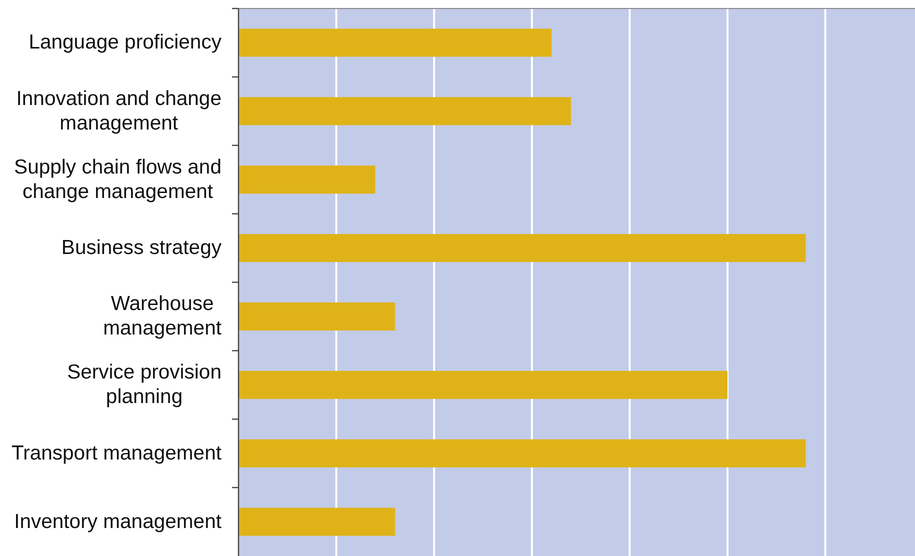 This screenshot has height=556, width=915. What do you see at coordinates (116, 453) in the screenshot?
I see `y-tick-label: Transport management` at bounding box center [116, 453].